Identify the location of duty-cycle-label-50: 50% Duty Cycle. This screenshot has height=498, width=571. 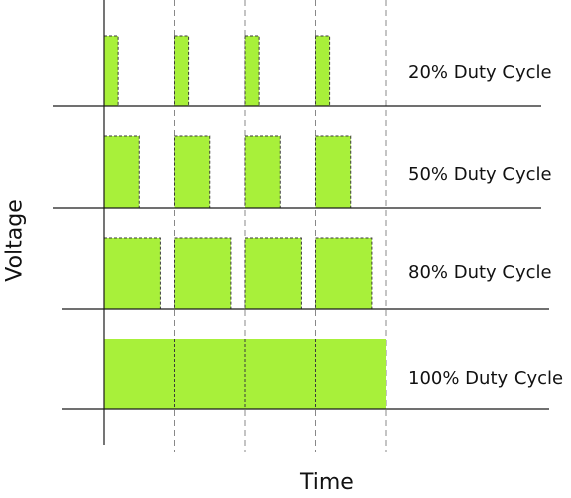
(480, 174).